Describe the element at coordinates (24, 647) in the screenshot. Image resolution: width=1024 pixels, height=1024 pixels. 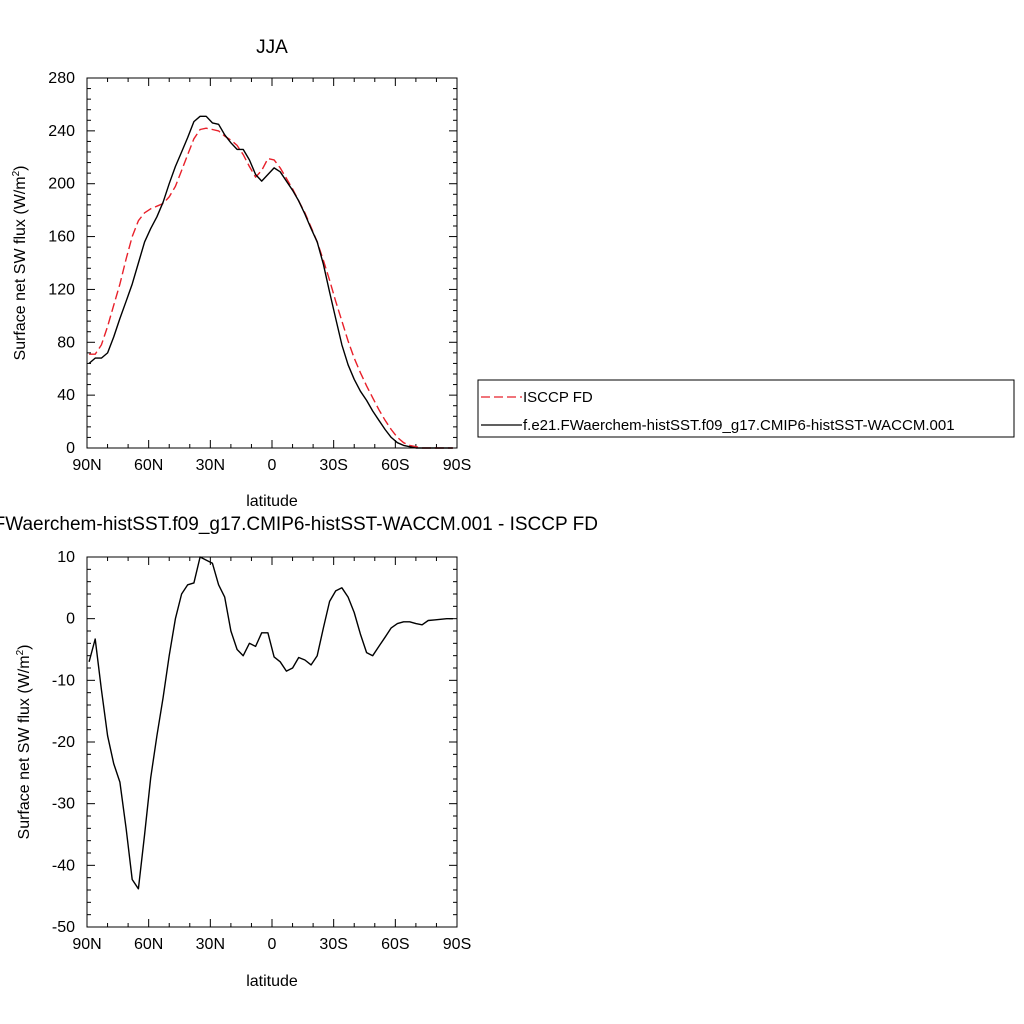
I see `bottom-y-axis-label-close: )` at that location.